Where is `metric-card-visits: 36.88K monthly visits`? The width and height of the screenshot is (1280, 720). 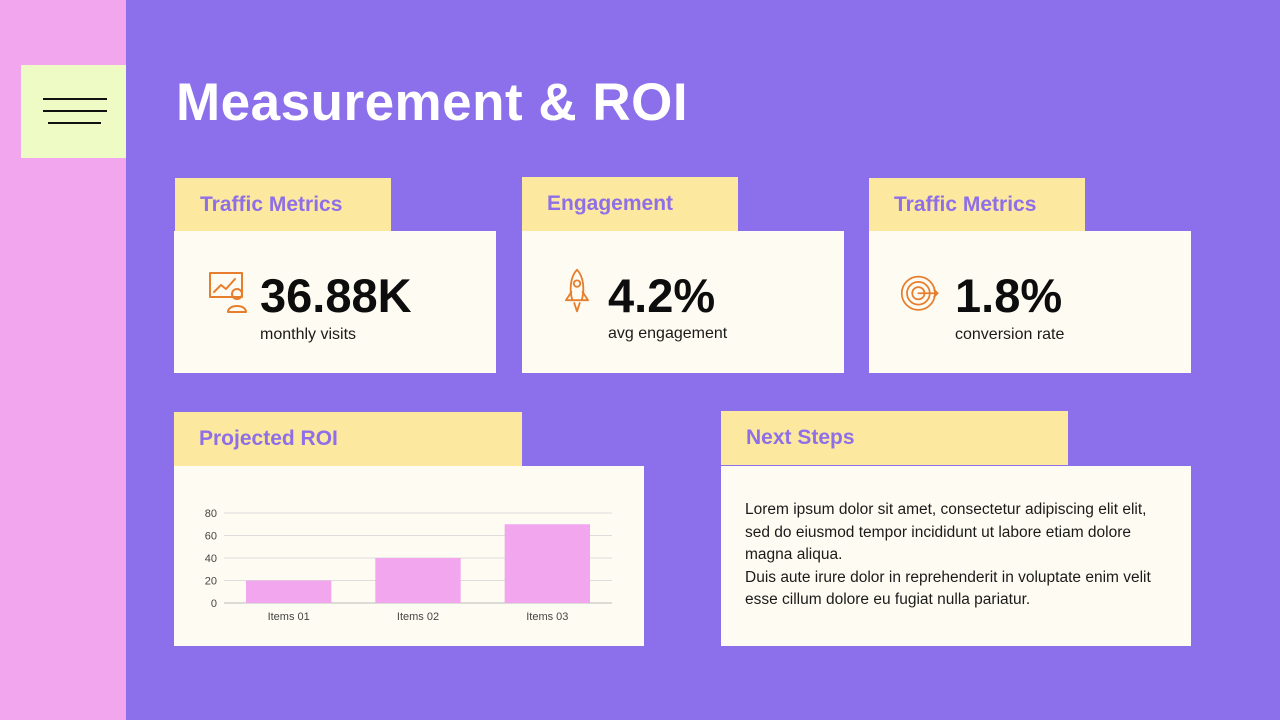
metric-card-visits: 36.88K monthly visits is located at coordinates (335, 302).